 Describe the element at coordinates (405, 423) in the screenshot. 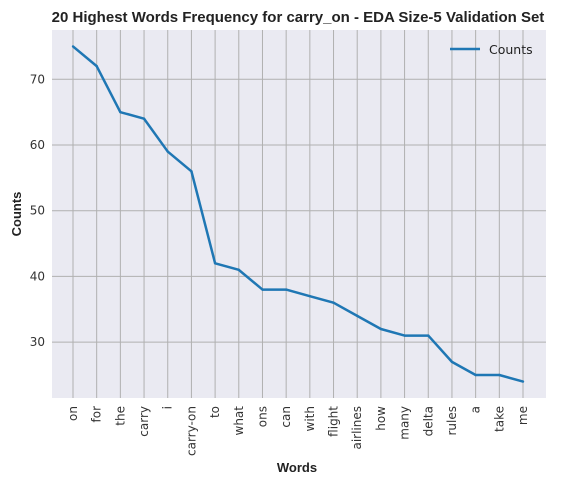

I see `x-tick-label: many` at that location.